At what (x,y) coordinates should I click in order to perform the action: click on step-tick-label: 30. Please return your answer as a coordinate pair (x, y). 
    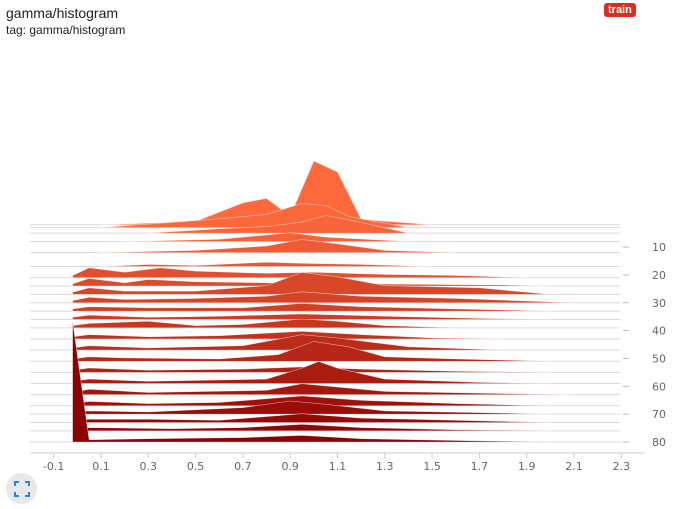
    Looking at the image, I should click on (659, 303).